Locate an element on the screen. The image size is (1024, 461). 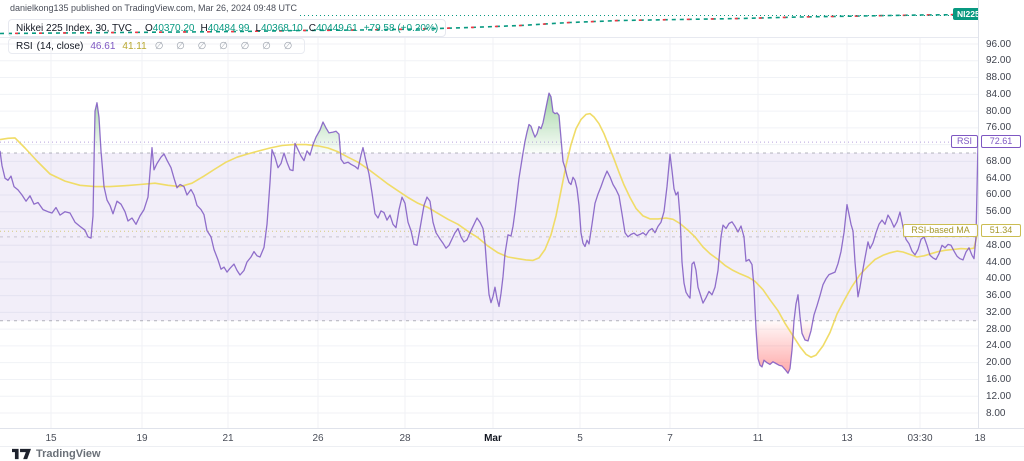
time-scale-label: Mar is located at coordinates (493, 438).